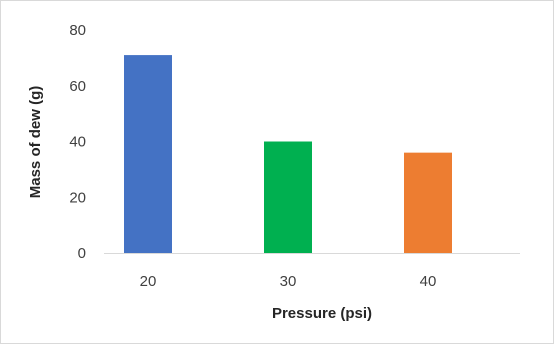  I want to click on x-tick-labels: 20 30 40, so click(288, 281).